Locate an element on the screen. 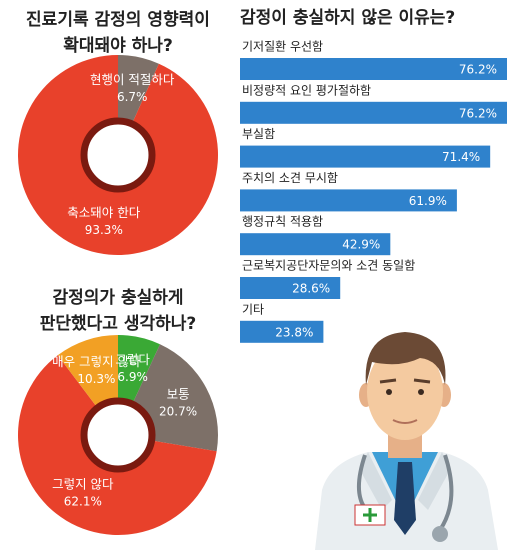  bar-value: 61.9% is located at coordinates (428, 201).